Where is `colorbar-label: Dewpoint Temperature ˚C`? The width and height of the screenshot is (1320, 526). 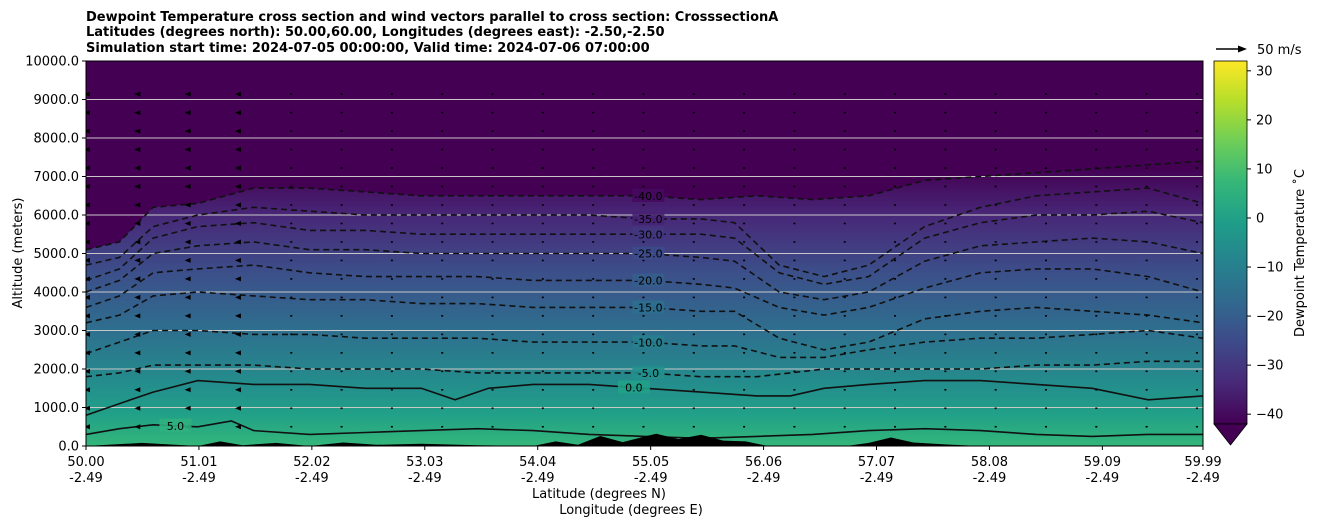 colorbar-label: Dewpoint Temperature ˚C is located at coordinates (1300, 253).